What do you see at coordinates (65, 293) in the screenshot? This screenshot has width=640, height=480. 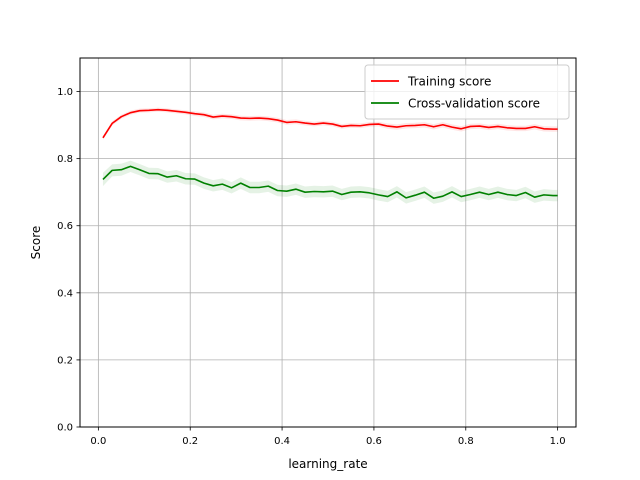 I see `y-tick-label: 0.4` at bounding box center [65, 293].